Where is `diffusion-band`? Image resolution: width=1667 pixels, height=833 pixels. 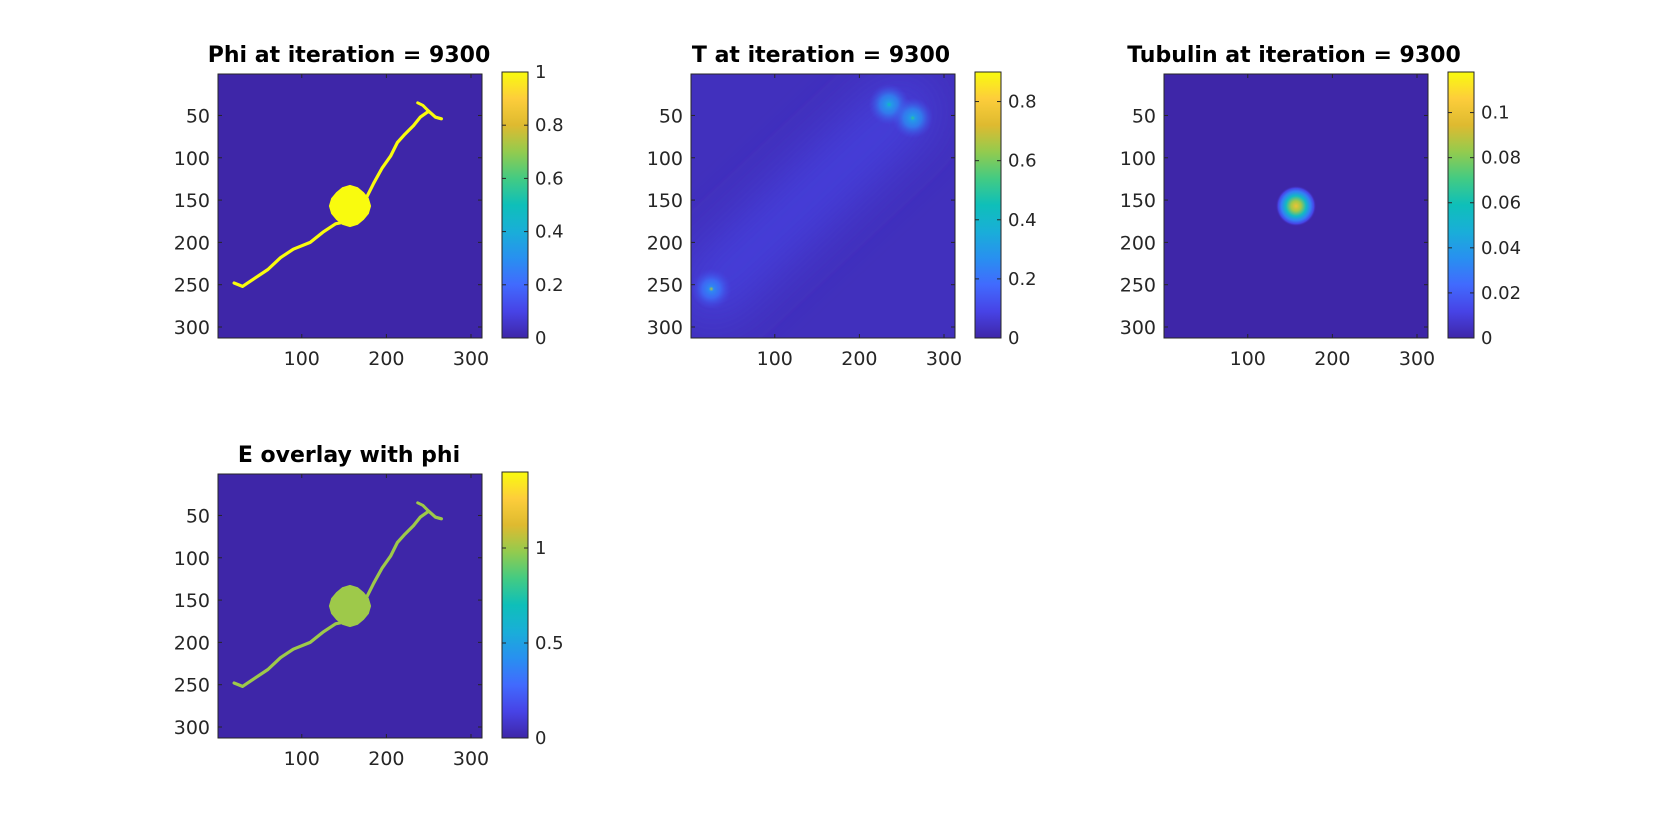 diffusion-band is located at coordinates (814, 200).